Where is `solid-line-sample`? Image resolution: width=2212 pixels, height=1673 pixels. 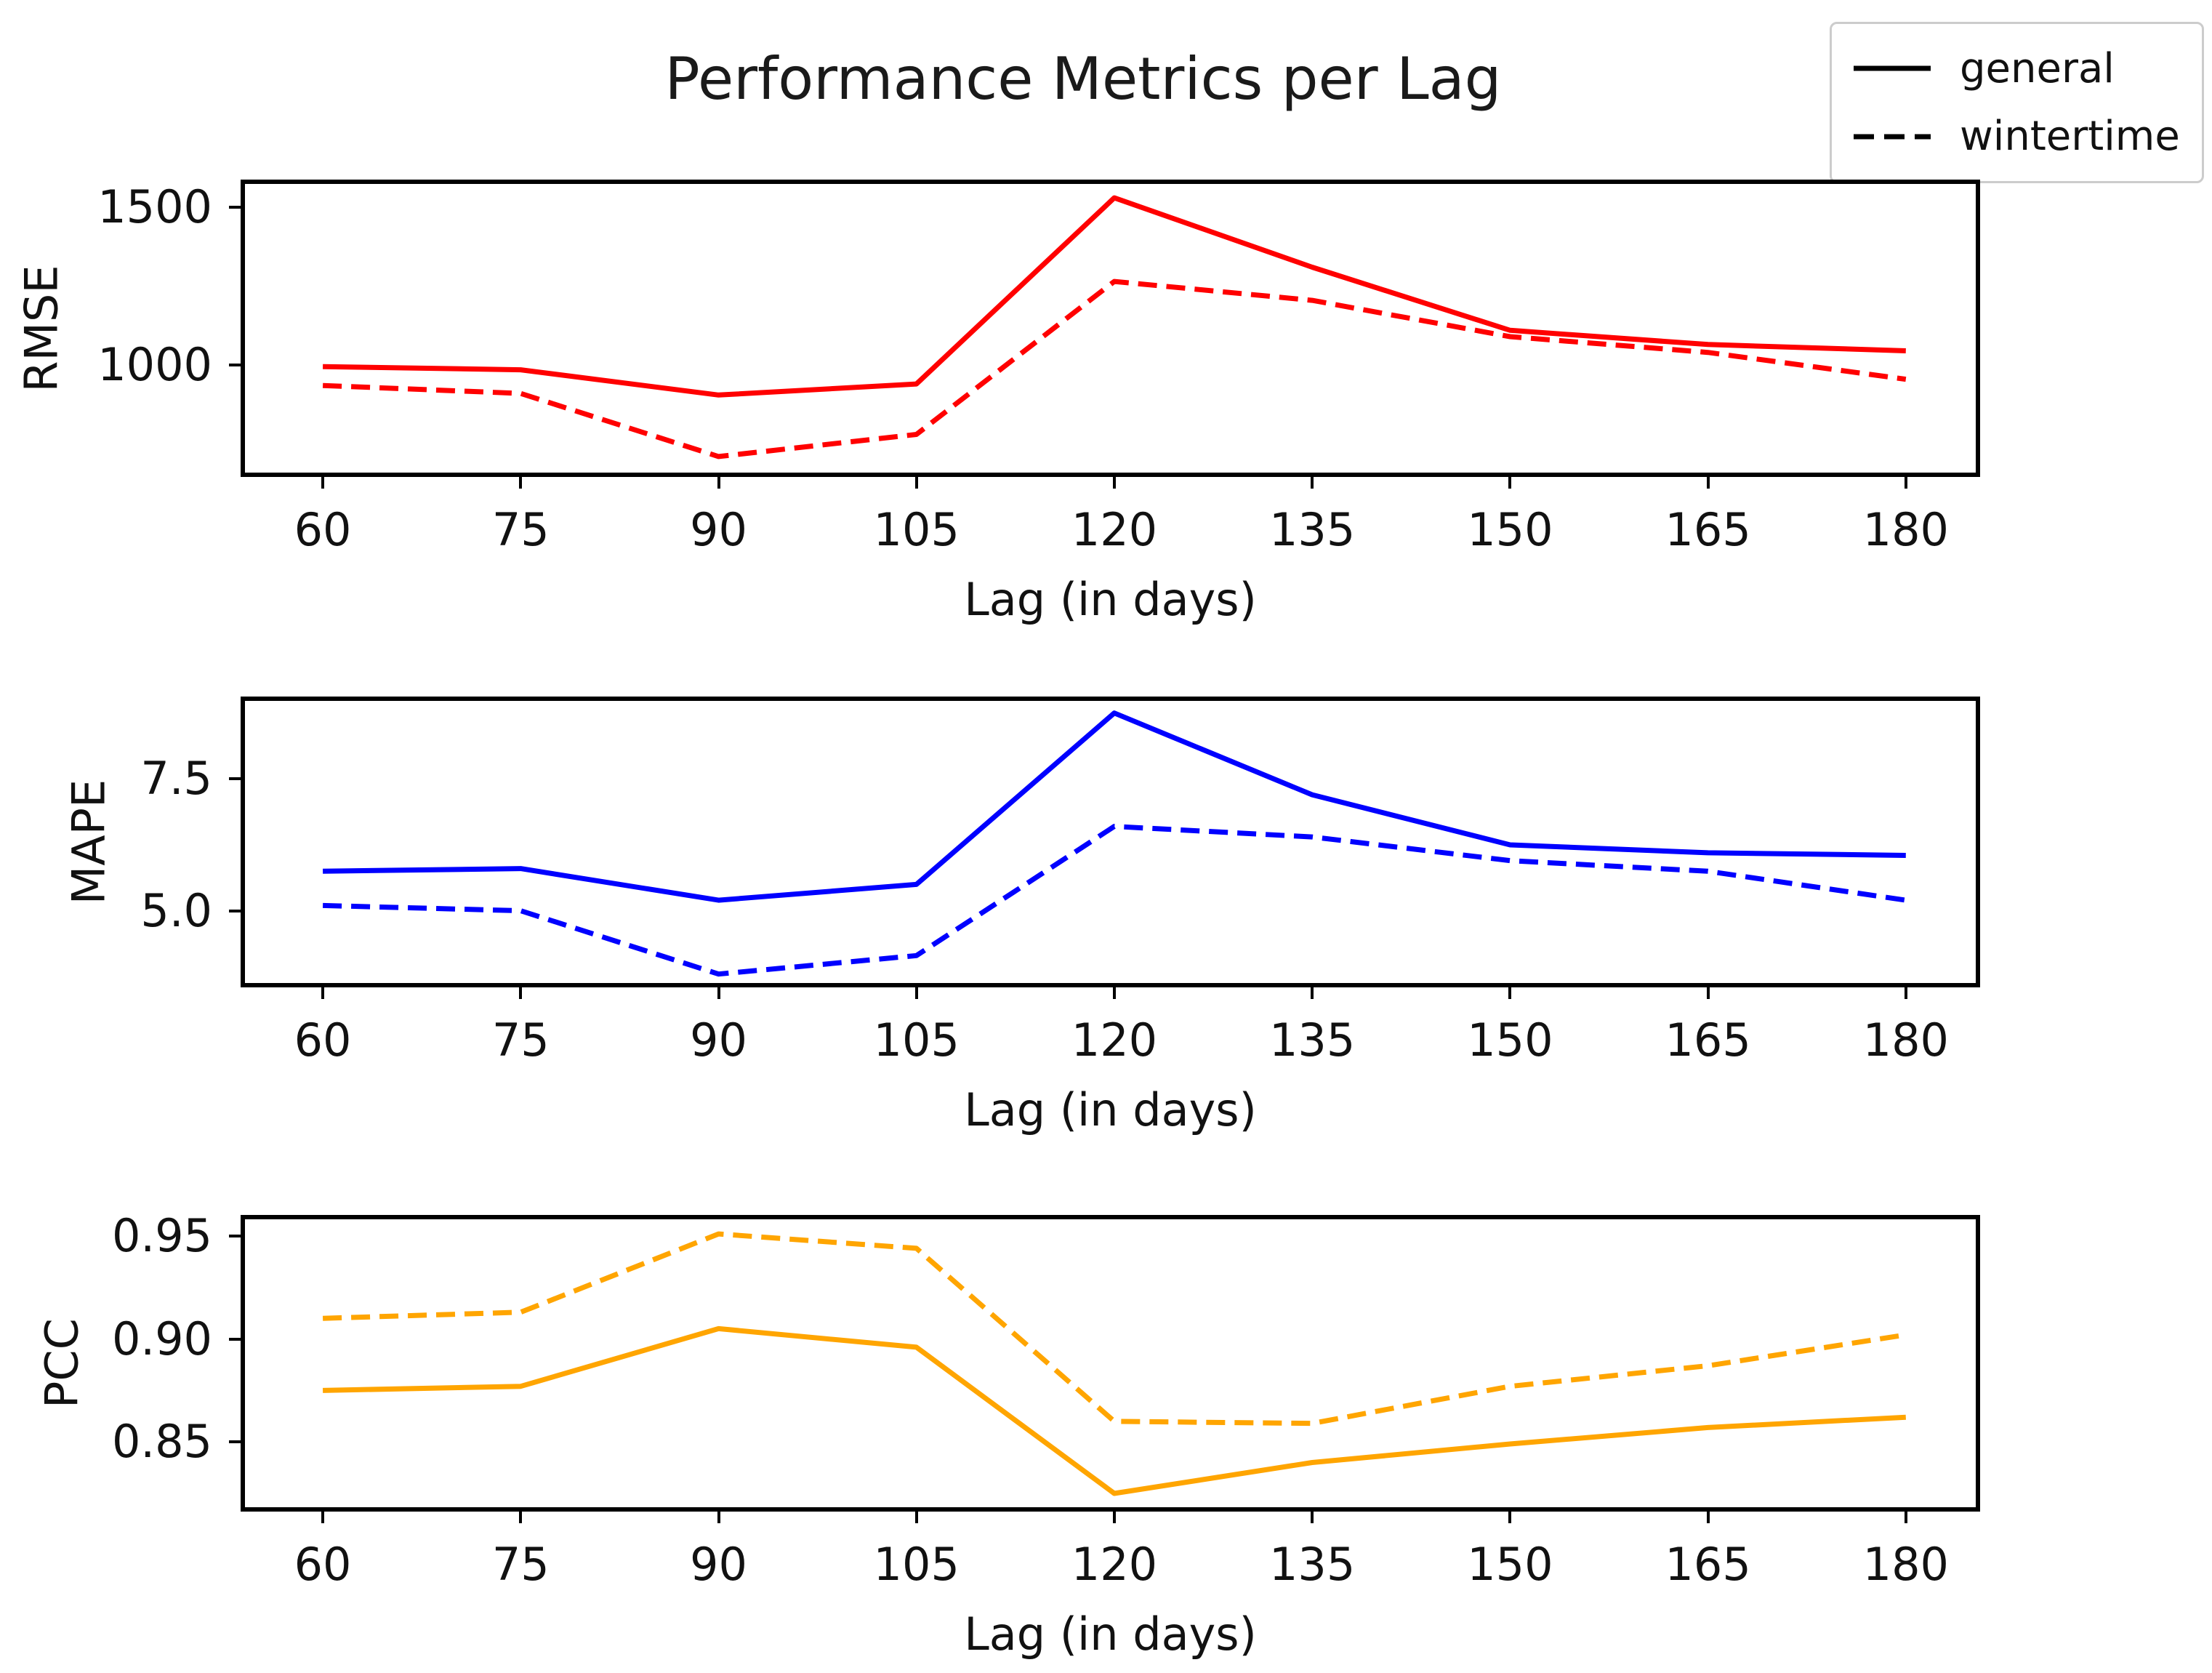
solid-line-sample is located at coordinates (1893, 68).